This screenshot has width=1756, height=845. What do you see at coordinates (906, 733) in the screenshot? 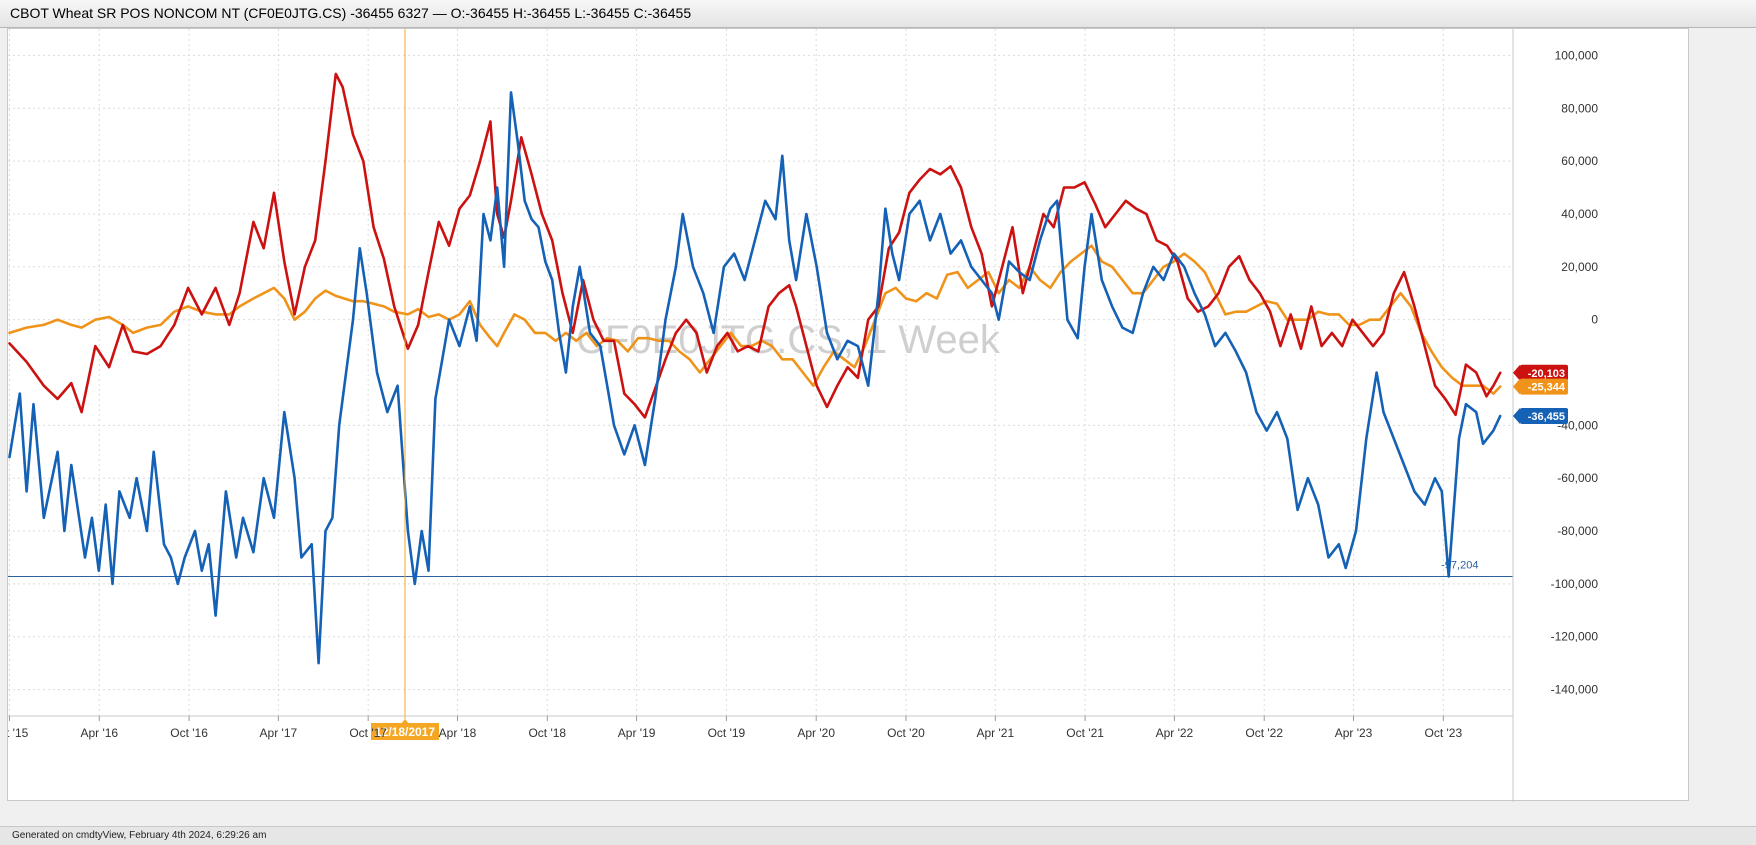
I see `x-tick-label: Oct '20` at bounding box center [906, 733].